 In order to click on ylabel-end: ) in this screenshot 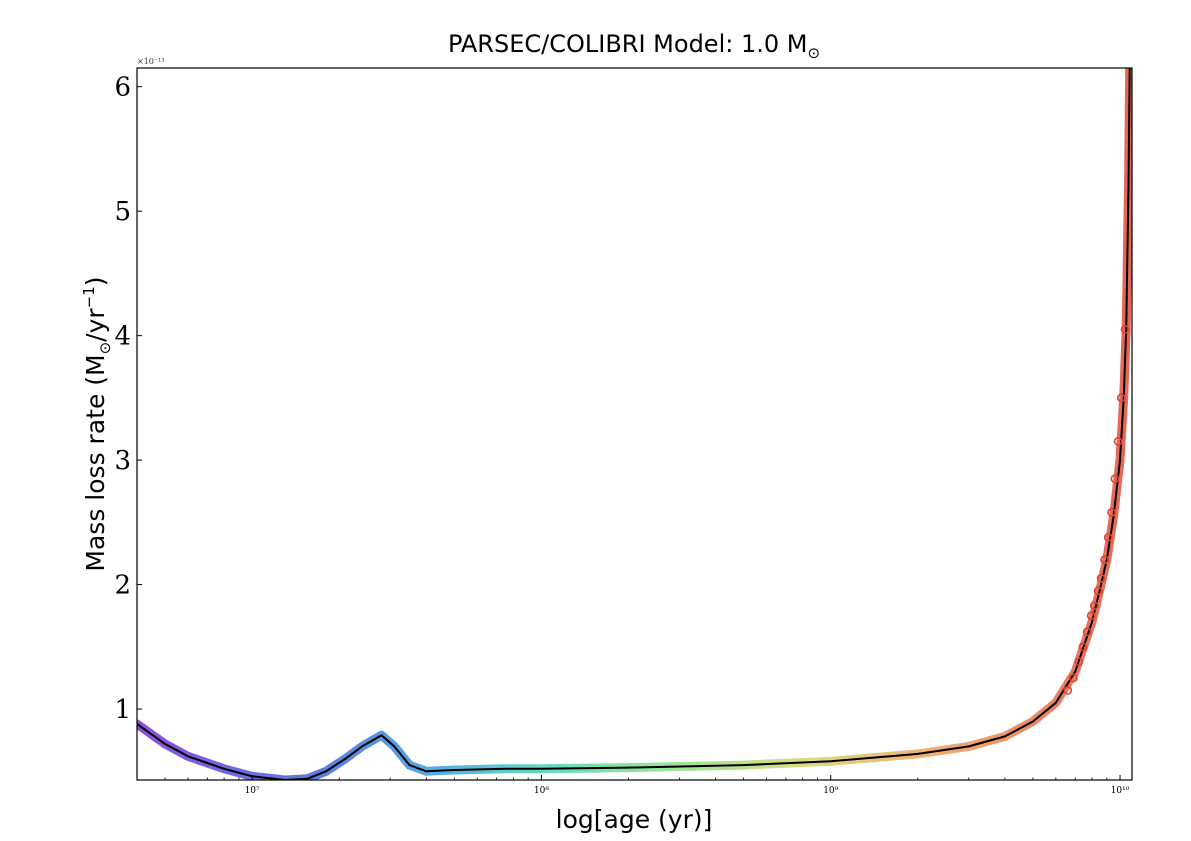, I will do `click(95, 281)`.